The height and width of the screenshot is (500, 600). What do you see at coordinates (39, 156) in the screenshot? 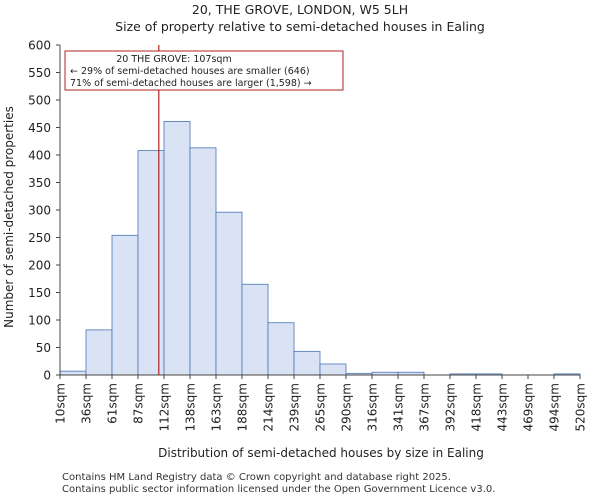
I see `y-tick-label: 400` at bounding box center [39, 156].